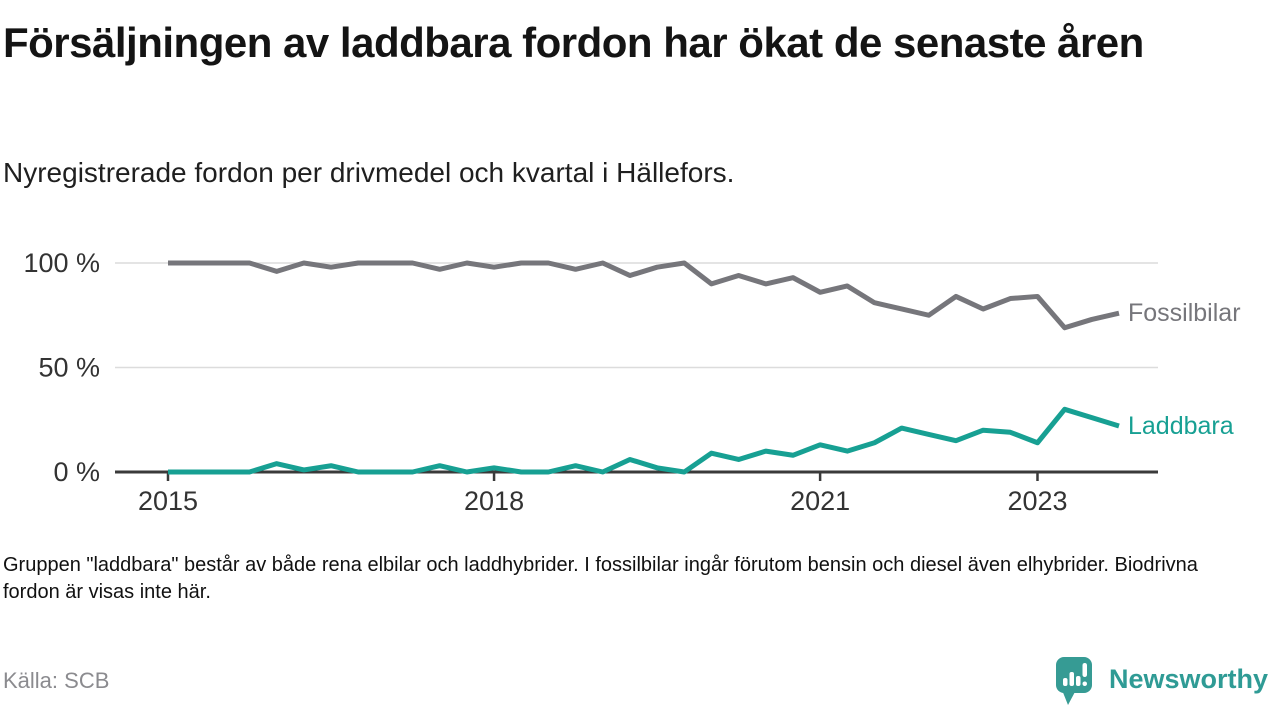 Image resolution: width=1280 pixels, height=720 pixels. Describe the element at coordinates (1037, 501) in the screenshot. I see `x-tick-label: 2023` at that location.